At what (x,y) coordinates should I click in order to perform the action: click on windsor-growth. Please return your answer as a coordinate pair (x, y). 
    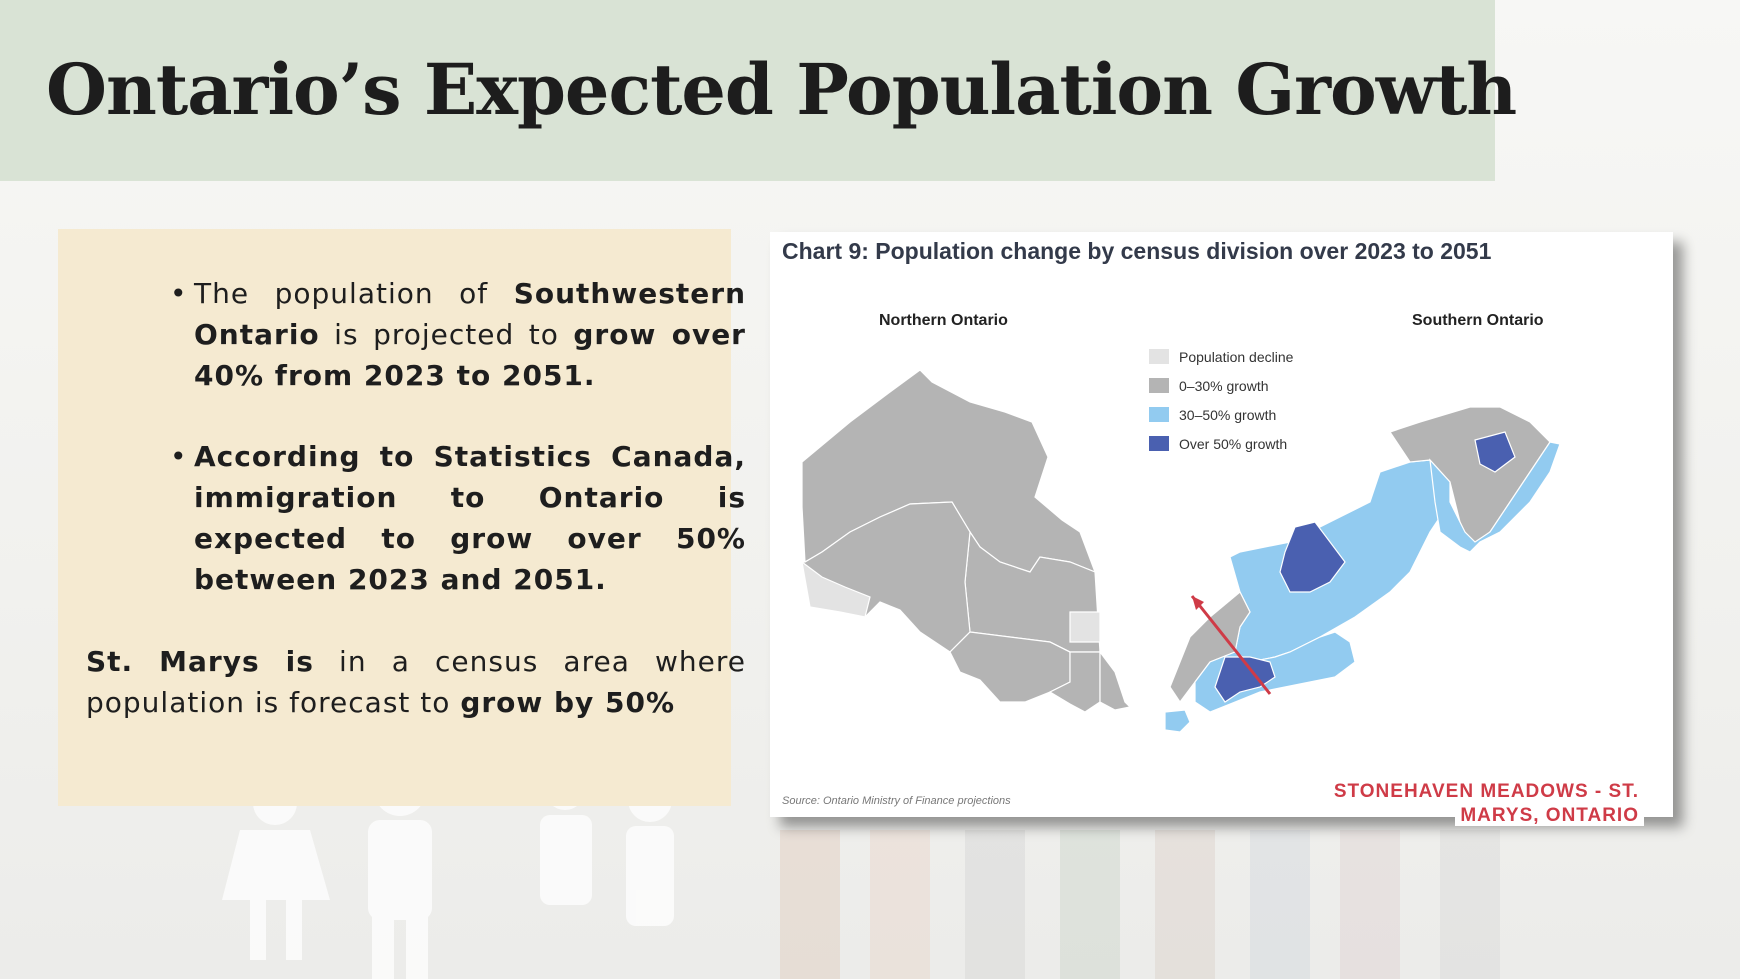
    Looking at the image, I should click on (1177, 721).